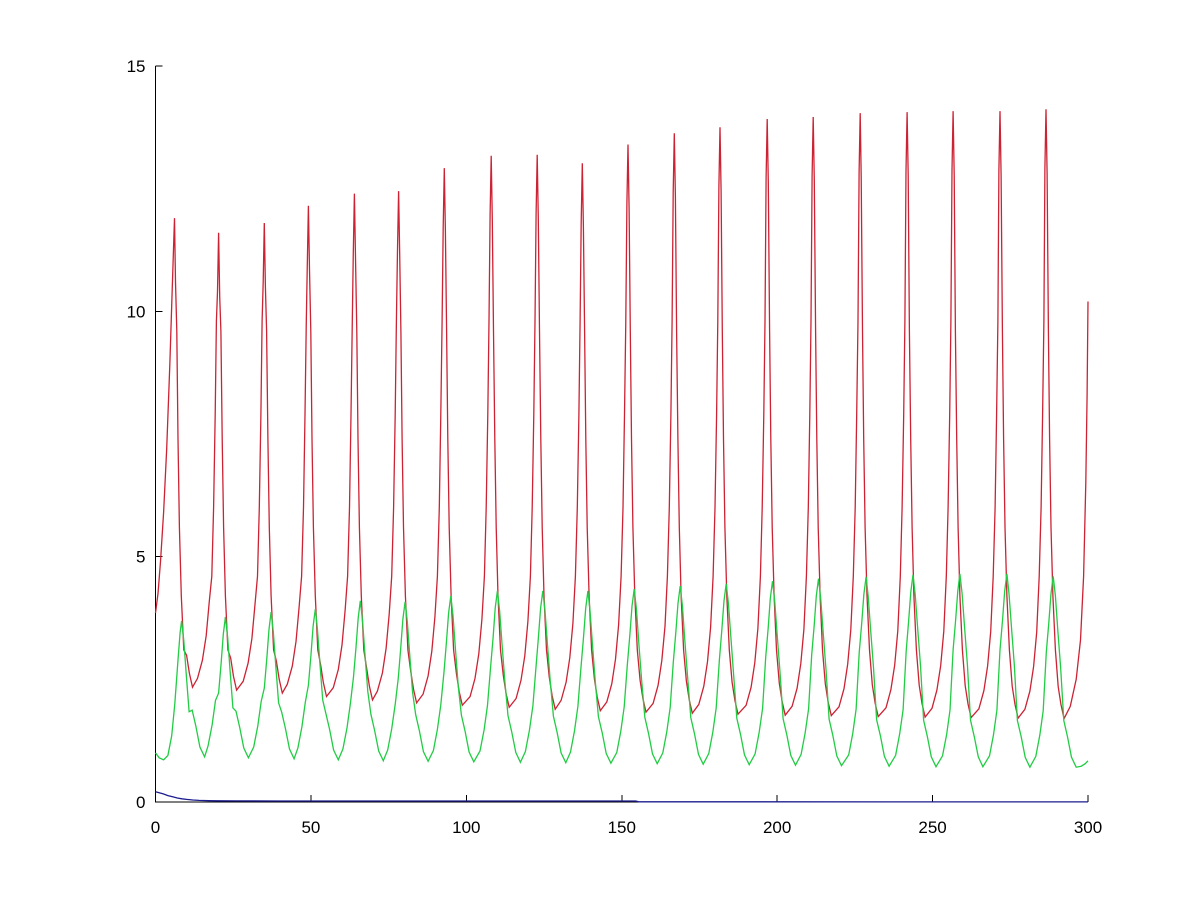 This screenshot has height=901, width=1201. I want to click on x-tick-label: 50, so click(310, 827).